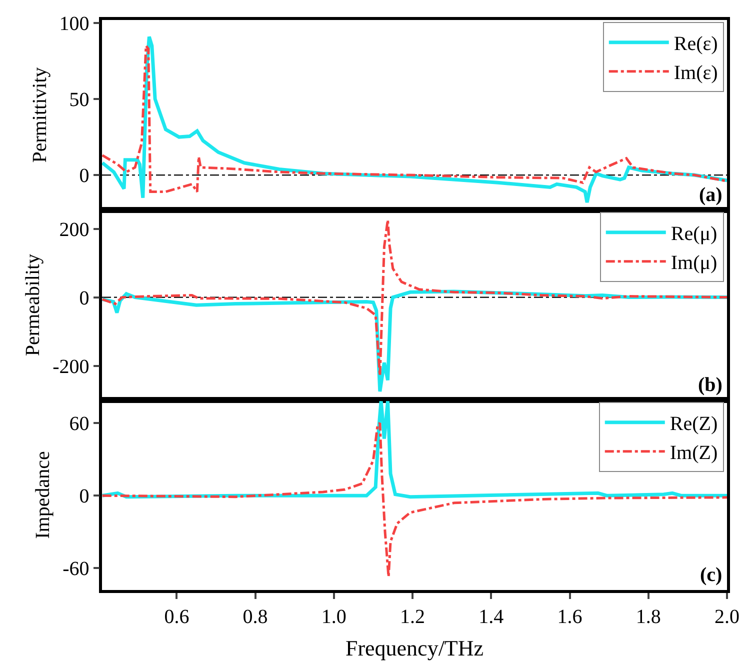 Image resolution: width=752 pixels, height=671 pixels. What do you see at coordinates (569, 617) in the screenshot?
I see `x-tick-label: 1.6` at bounding box center [569, 617].